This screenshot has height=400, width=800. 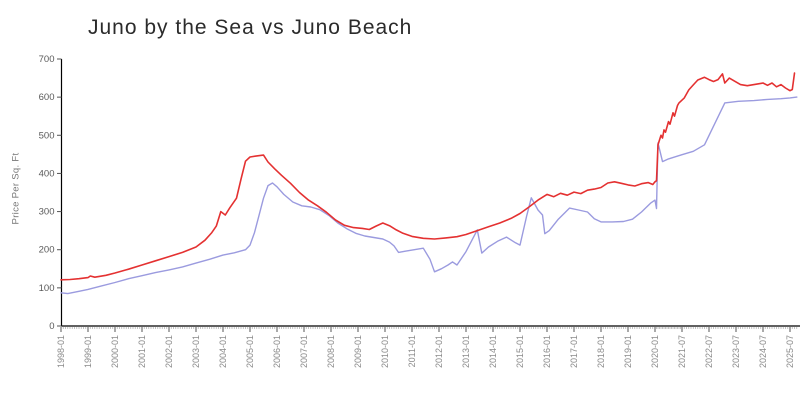 I want to click on x-tick-label: 2020-01, so click(x=655, y=351).